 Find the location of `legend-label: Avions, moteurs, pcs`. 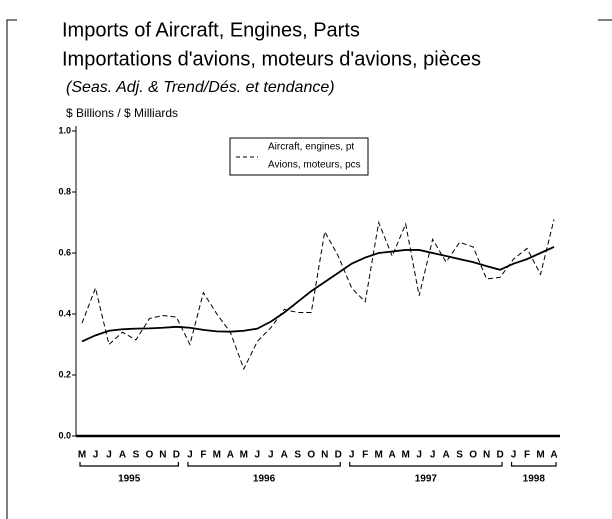

legend-label: Avions, moteurs, pcs is located at coordinates (314, 165).